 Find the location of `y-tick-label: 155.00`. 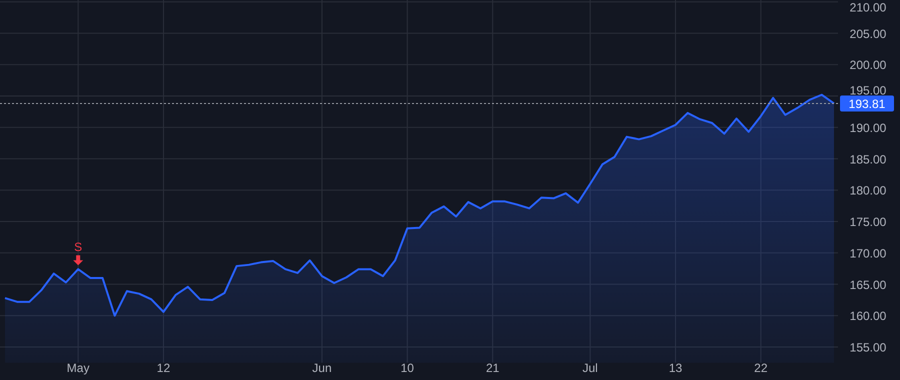

y-tick-label: 155.00 is located at coordinates (868, 347).